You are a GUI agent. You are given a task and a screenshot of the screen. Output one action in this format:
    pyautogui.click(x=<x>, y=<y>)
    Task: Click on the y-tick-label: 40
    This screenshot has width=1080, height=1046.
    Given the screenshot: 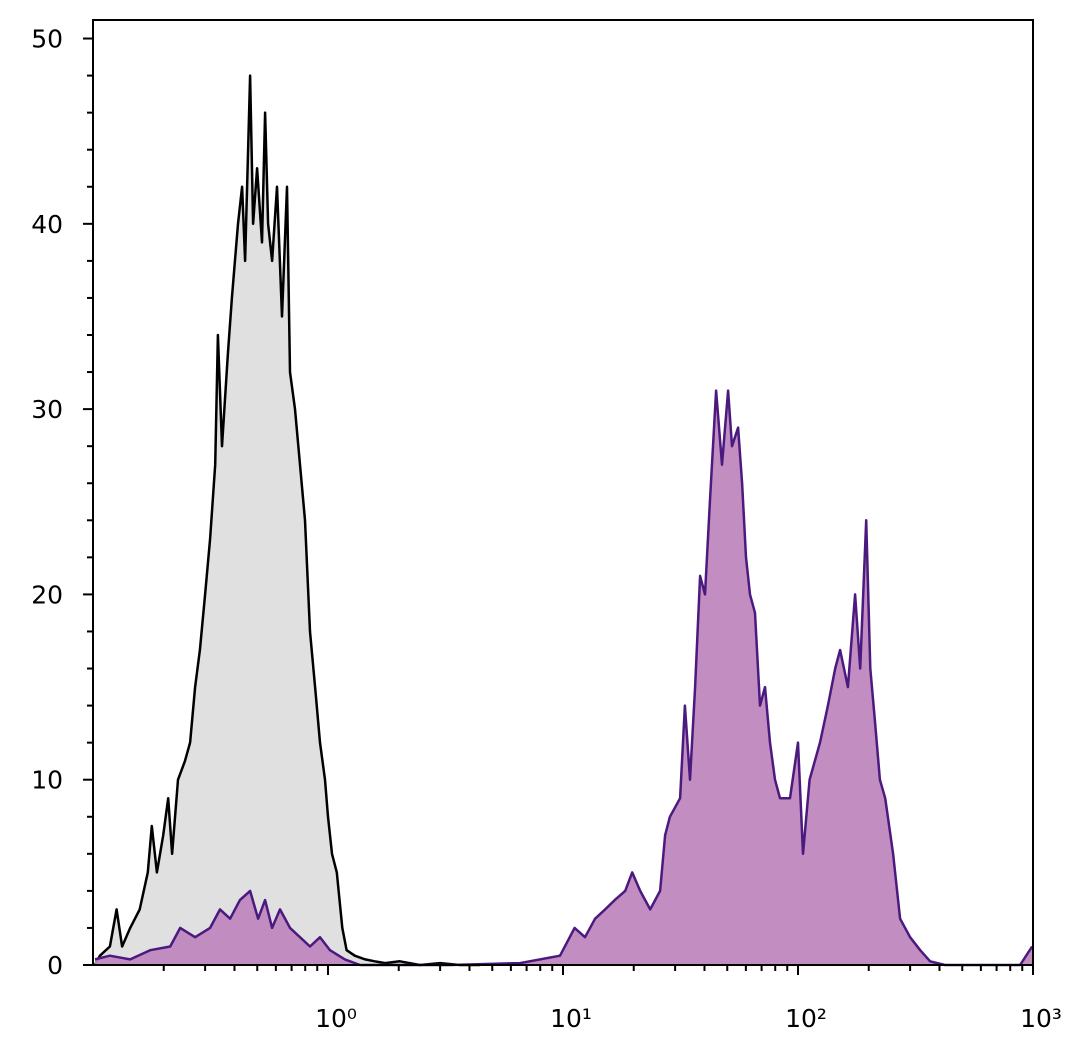 What is the action you would take?
    pyautogui.click(x=47, y=224)
    